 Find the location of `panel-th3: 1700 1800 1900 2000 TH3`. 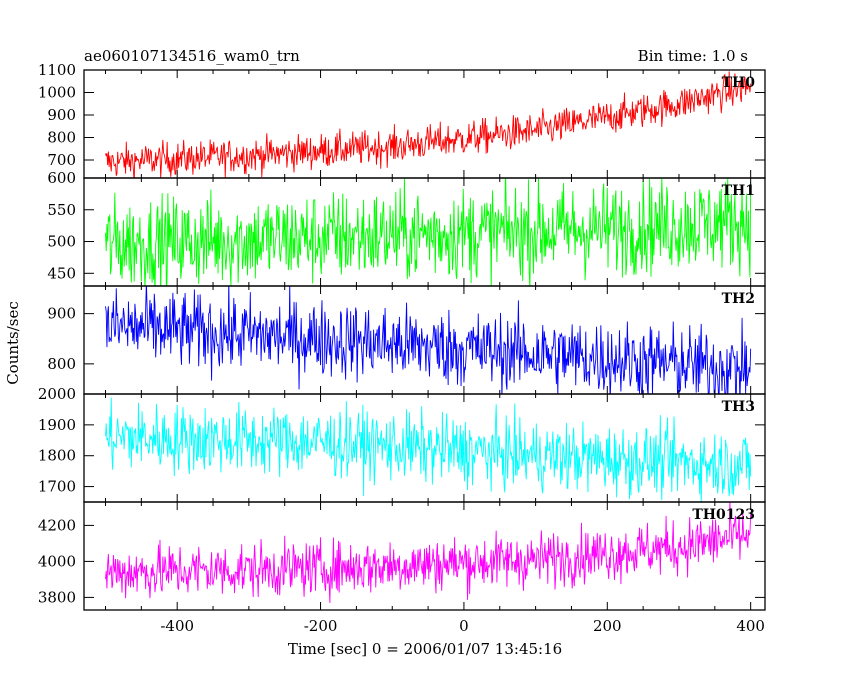

panel-th3: 1700 1800 1900 2000 TH3 is located at coordinates (402, 444).